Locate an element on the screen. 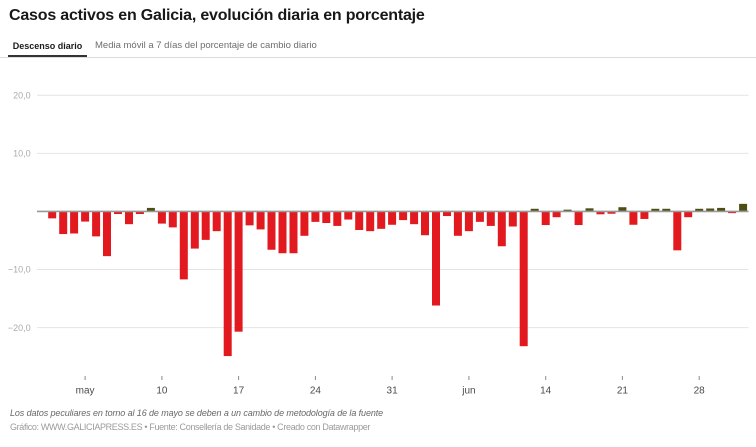 The image size is (756, 447). svg-text: 21 is located at coordinates (623, 391).